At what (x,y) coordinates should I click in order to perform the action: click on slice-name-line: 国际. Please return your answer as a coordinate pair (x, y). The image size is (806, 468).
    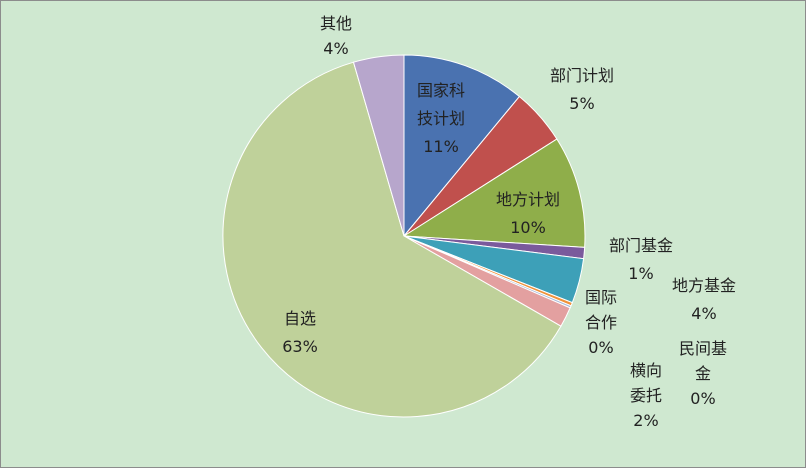
    Looking at the image, I should click on (601, 297).